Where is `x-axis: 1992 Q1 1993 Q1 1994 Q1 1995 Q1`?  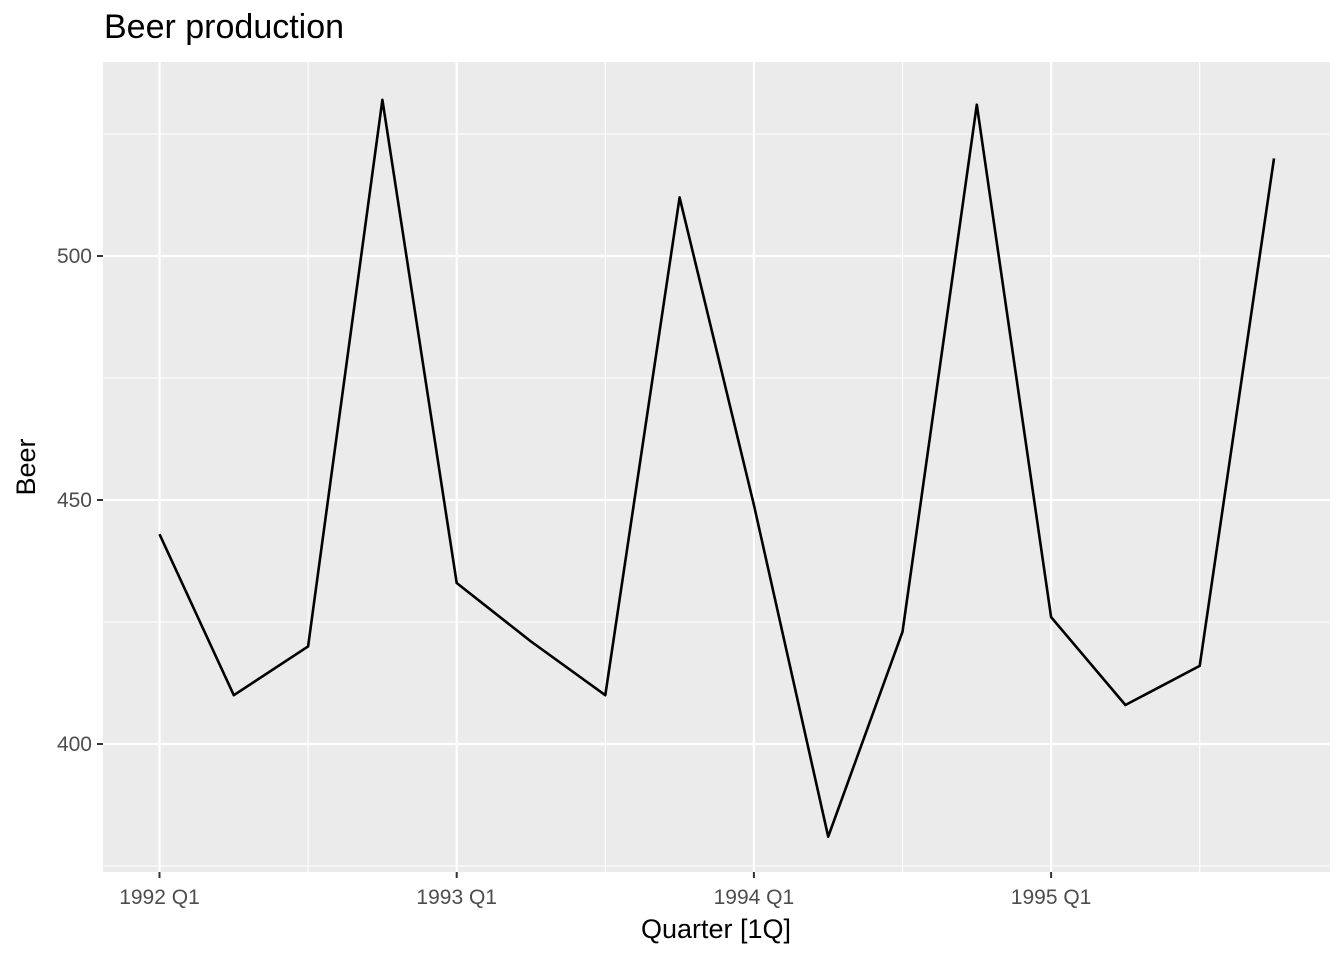 x-axis: 1992 Q1 1993 Q1 1994 Q1 1995 Q1 is located at coordinates (605, 890).